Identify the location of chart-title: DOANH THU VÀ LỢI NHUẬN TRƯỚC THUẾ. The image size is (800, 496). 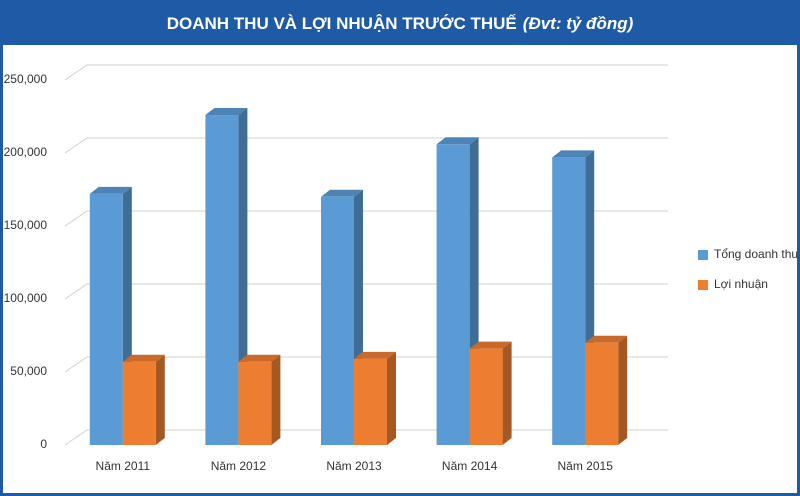
(341, 23).